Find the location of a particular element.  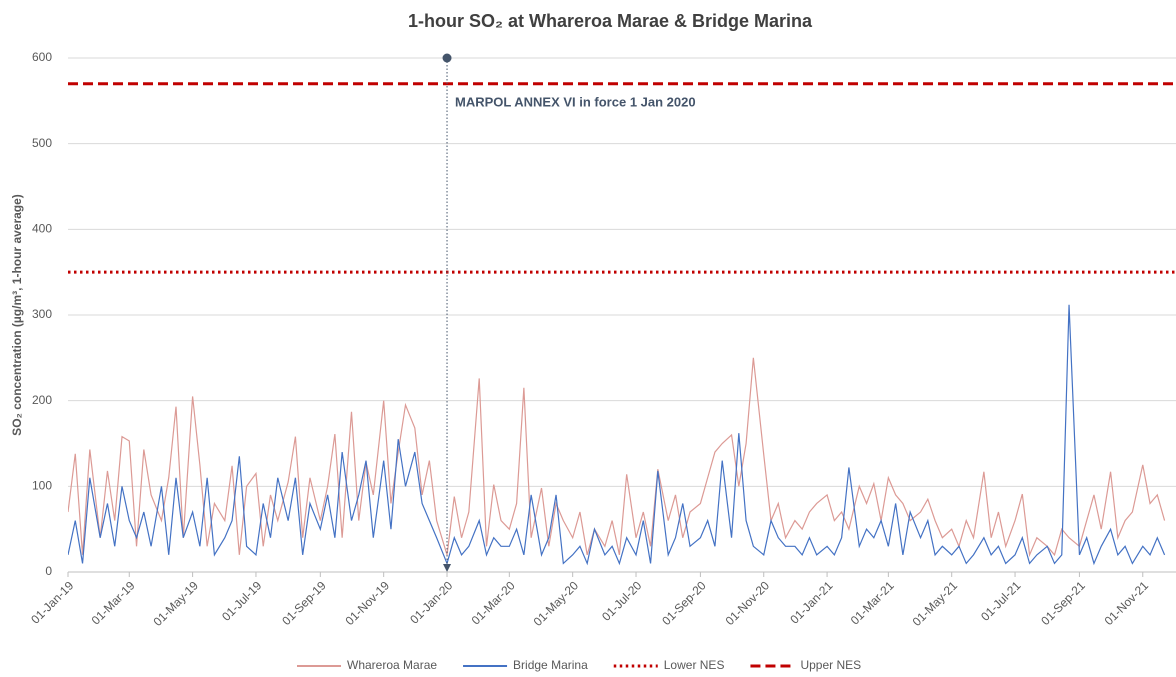

legend-label: Lower NES is located at coordinates (694, 665).